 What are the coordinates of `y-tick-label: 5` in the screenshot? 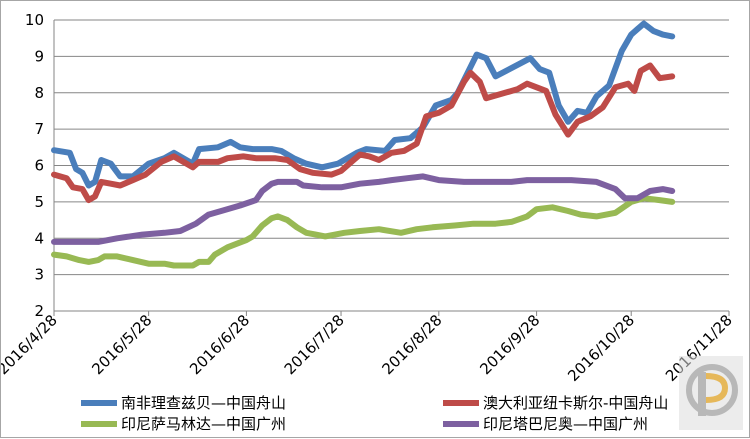 It's located at (39, 202).